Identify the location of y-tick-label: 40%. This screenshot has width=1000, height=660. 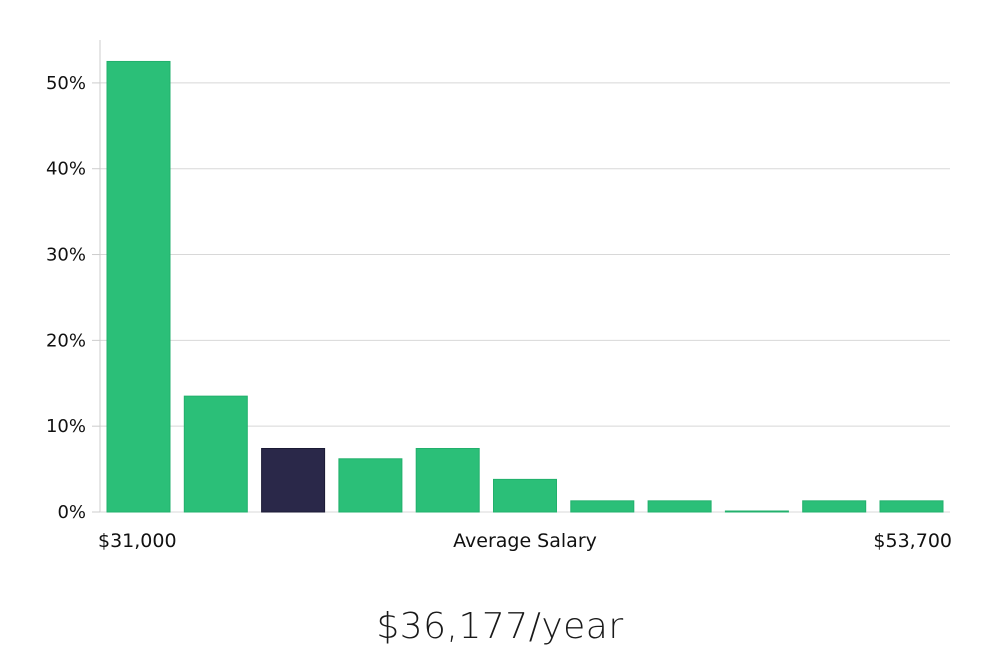
(66, 169).